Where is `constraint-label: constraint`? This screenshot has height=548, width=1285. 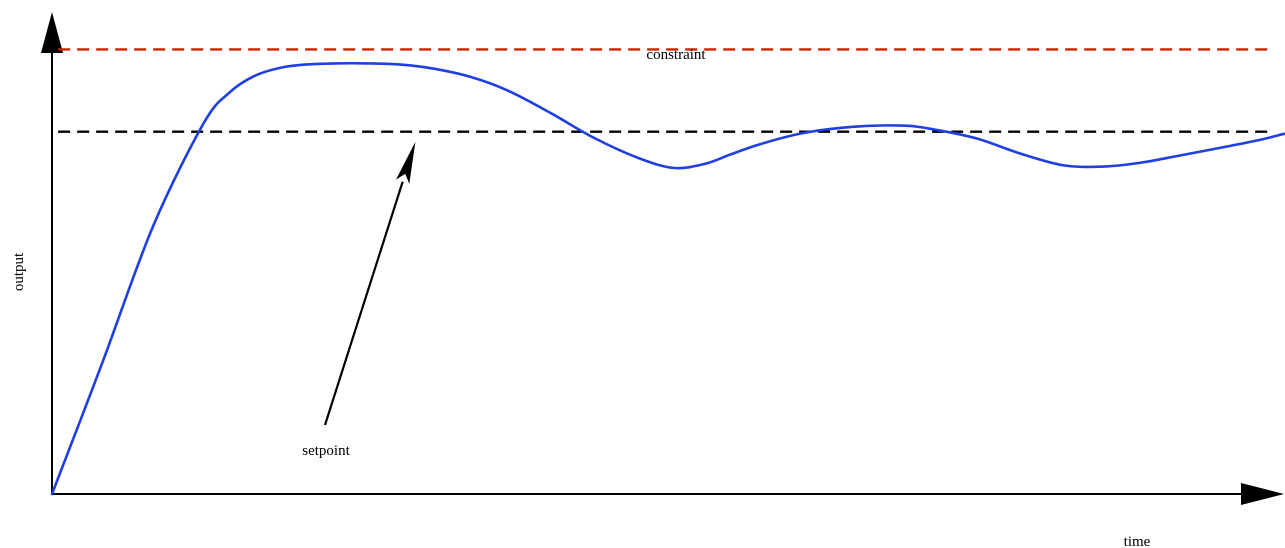
constraint-label: constraint is located at coordinates (676, 55).